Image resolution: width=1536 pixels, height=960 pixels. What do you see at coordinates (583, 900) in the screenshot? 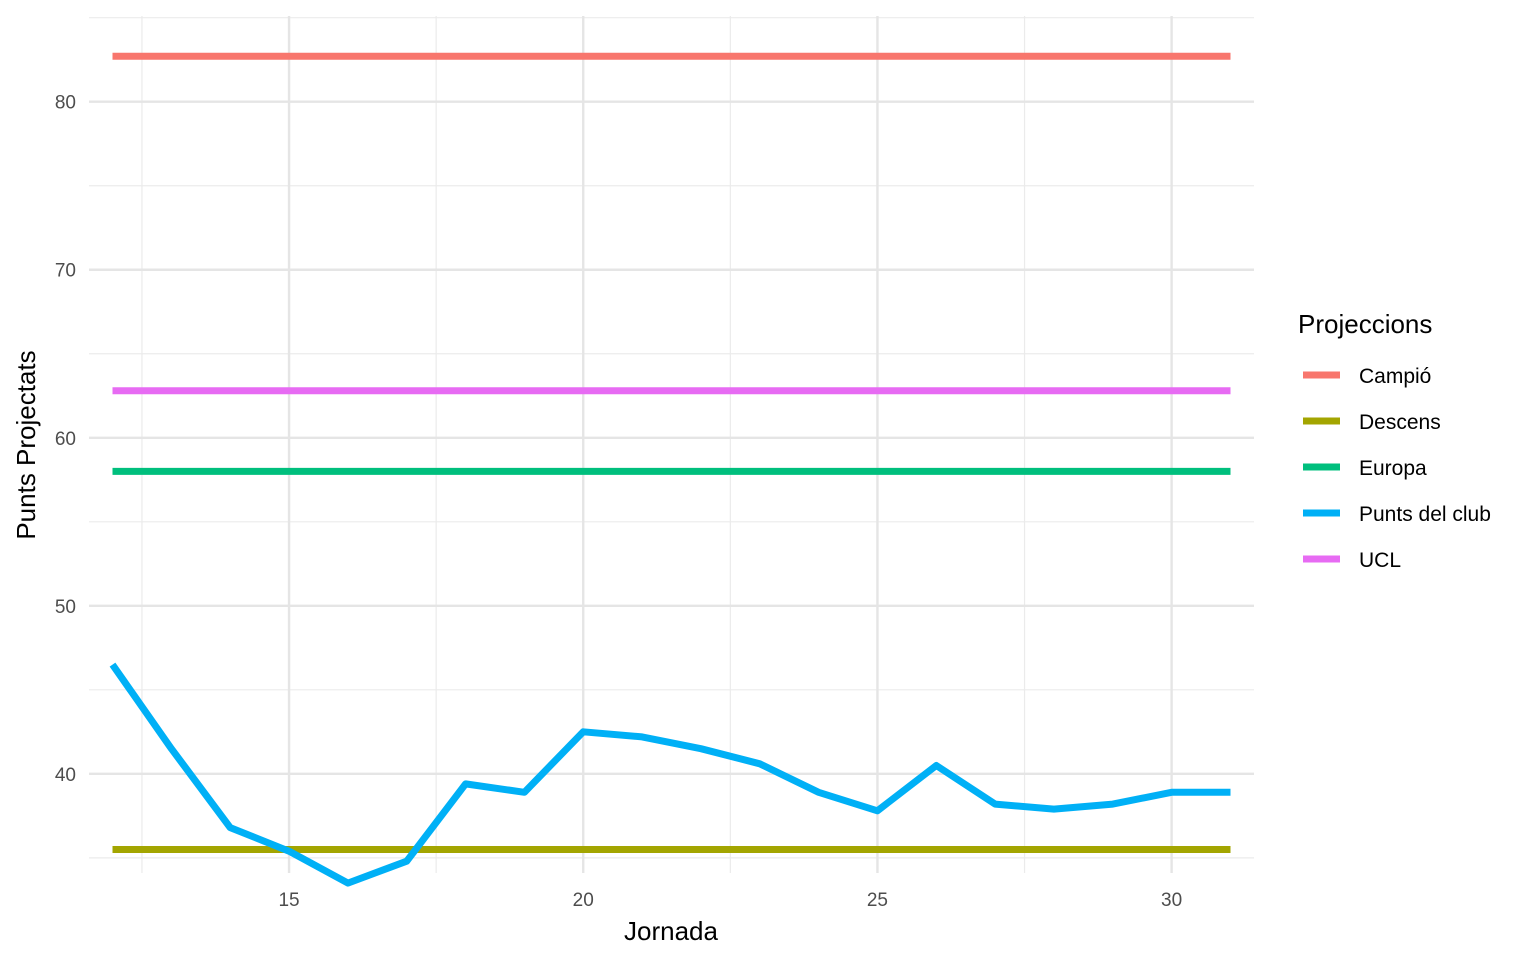
I see `x-tick-label: 20` at bounding box center [583, 900].